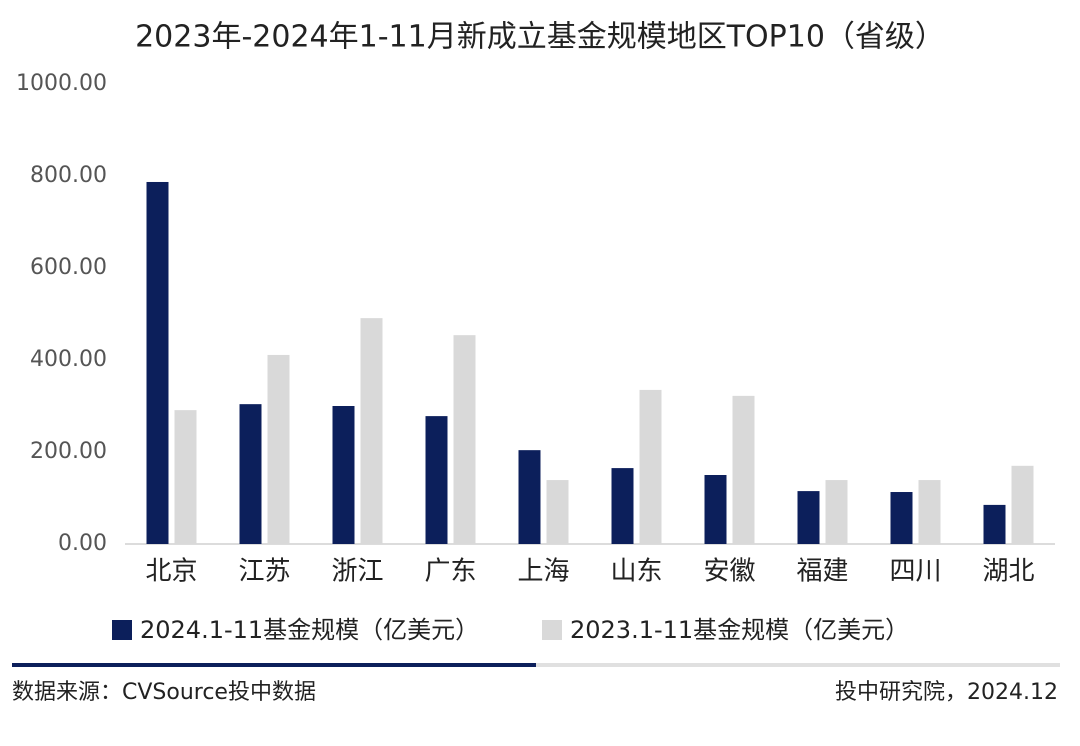 The width and height of the screenshot is (1080, 746). Describe the element at coordinates (636, 572) in the screenshot. I see `x-tick-label: 山东` at that location.